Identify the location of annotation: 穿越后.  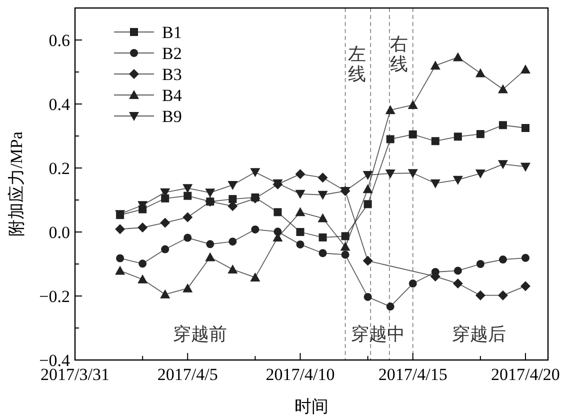
(479, 334).